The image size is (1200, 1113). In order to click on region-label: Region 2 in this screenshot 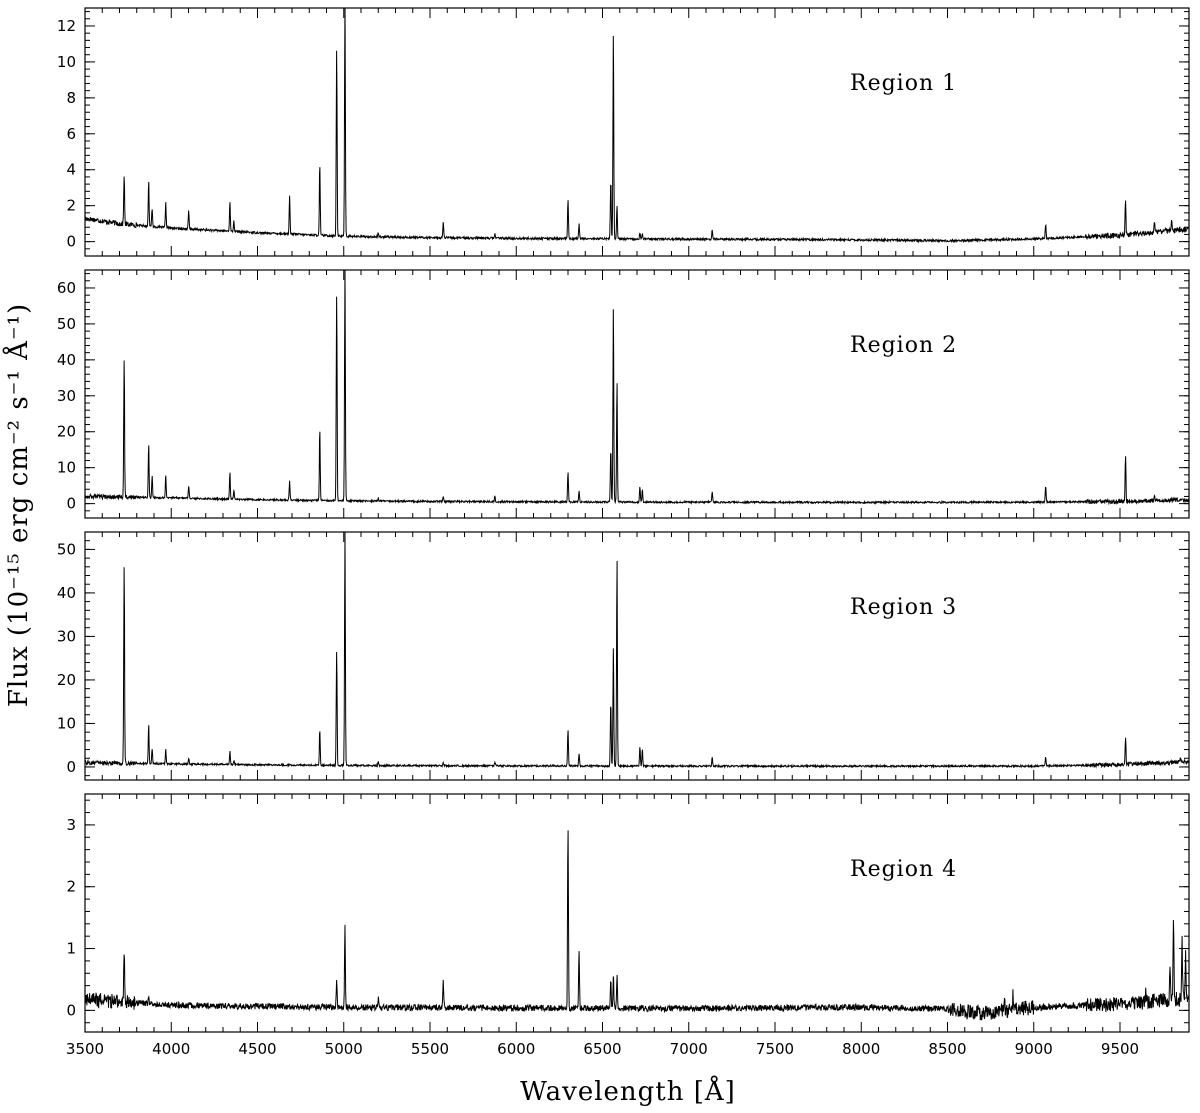, I will do `click(903, 345)`.